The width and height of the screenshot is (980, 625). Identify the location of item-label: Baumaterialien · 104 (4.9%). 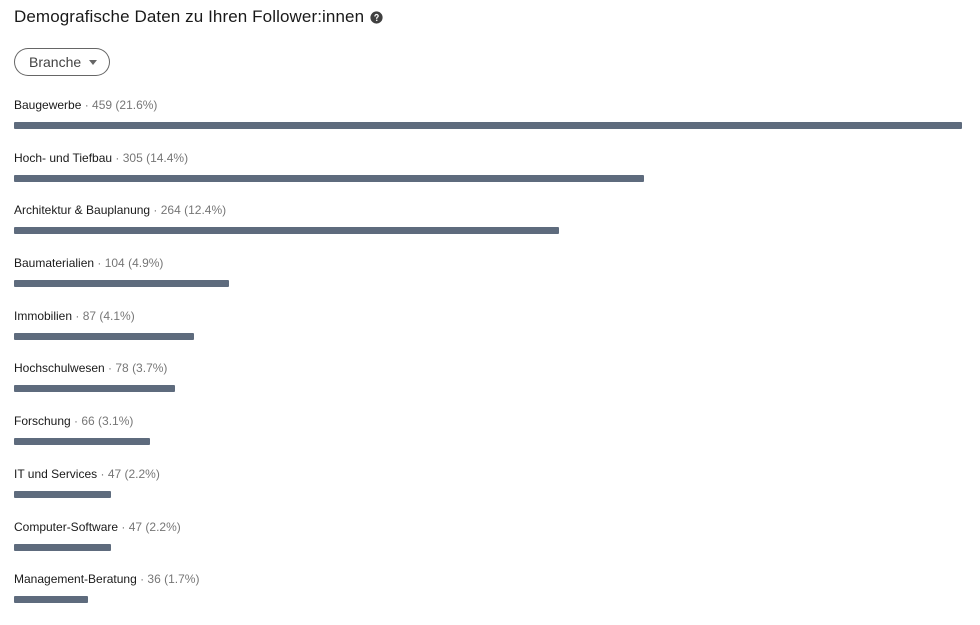
(489, 263).